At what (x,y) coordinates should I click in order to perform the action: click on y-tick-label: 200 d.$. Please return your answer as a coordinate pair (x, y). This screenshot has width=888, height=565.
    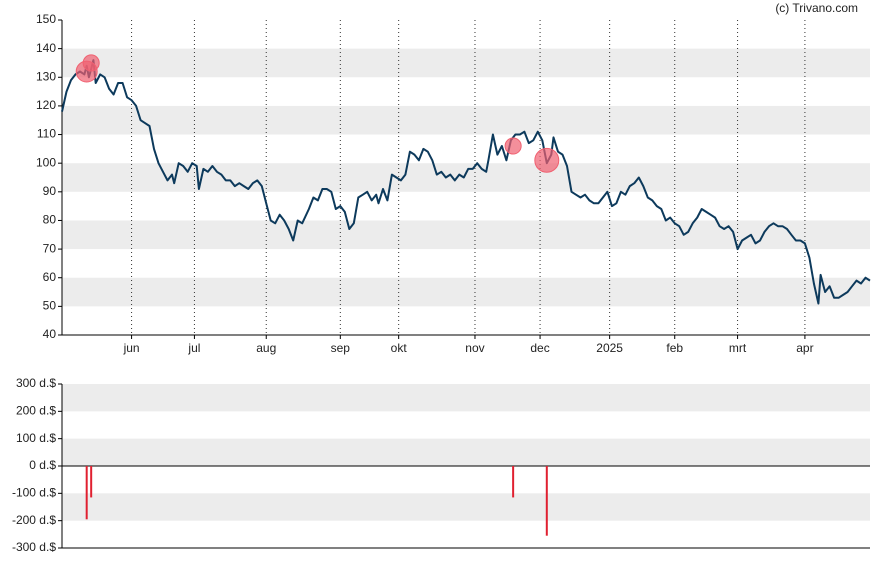
    Looking at the image, I should click on (36, 411).